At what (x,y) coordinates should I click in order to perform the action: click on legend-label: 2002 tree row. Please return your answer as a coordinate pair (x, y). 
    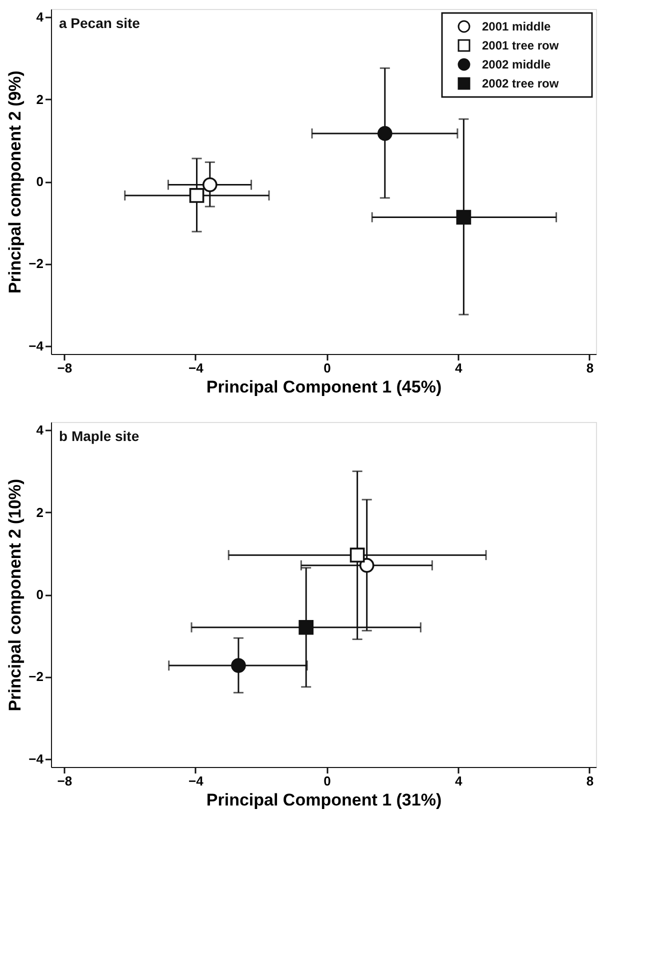
    Looking at the image, I should click on (521, 83).